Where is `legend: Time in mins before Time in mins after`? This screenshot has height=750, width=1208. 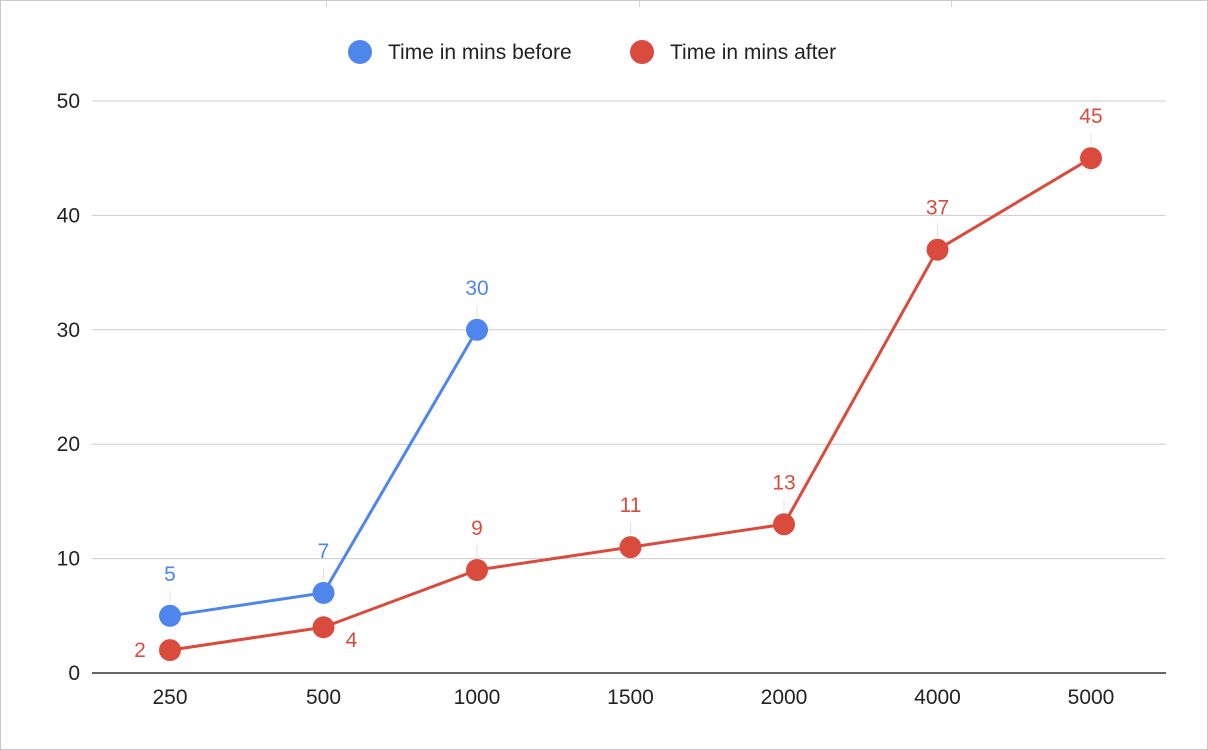 legend: Time in mins before Time in mins after is located at coordinates (592, 52).